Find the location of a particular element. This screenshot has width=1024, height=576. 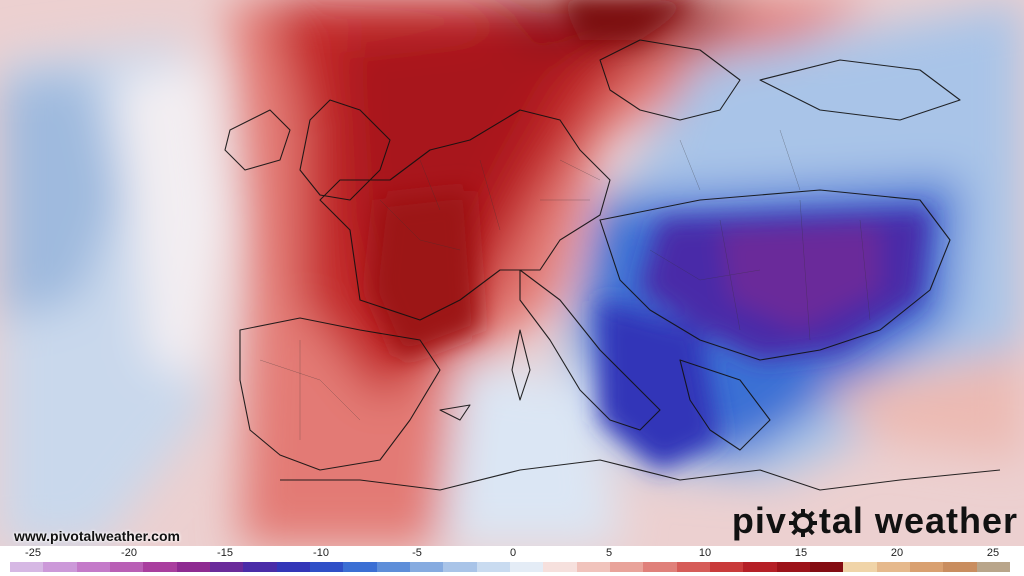

brand-text-right: tal weather is located at coordinates (918, 520).